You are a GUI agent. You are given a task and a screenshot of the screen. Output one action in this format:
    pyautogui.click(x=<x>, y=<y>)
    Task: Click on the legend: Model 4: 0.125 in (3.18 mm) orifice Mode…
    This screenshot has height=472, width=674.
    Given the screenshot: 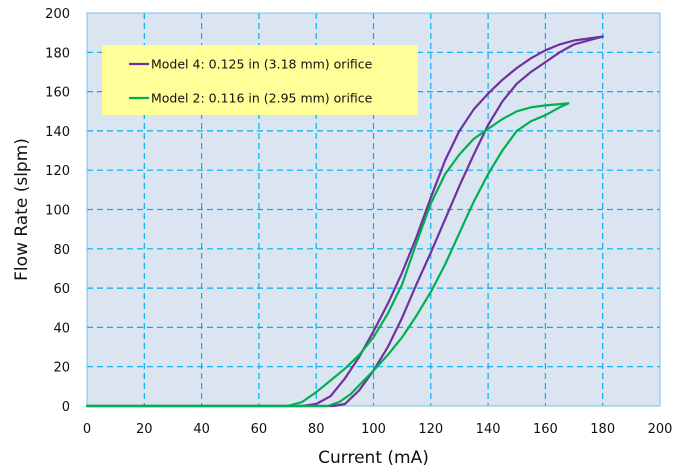 What is the action you would take?
    pyautogui.click(x=260, y=80)
    